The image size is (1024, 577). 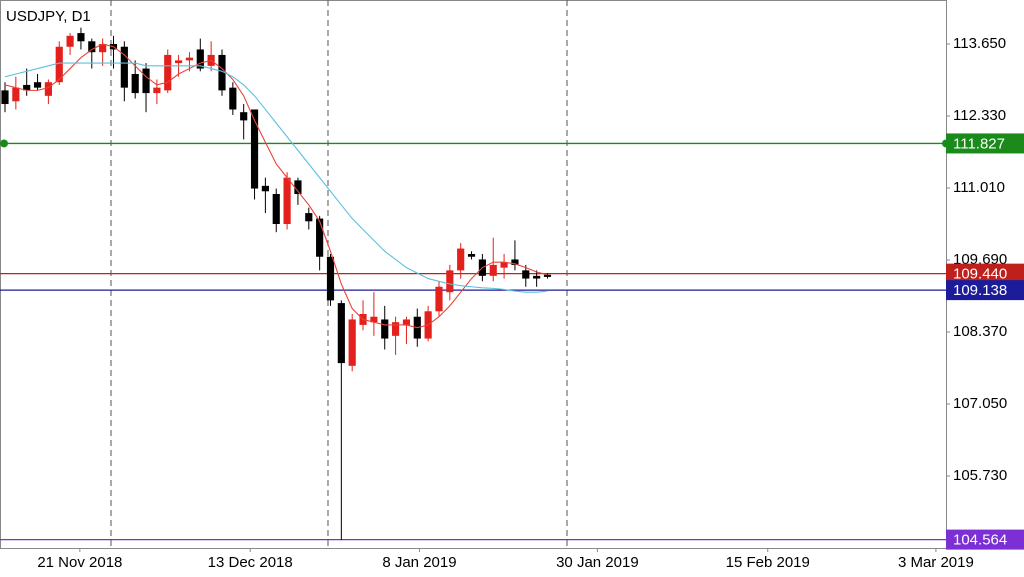 I want to click on x-tick-label: 15 Feb 2019, so click(x=768, y=562).